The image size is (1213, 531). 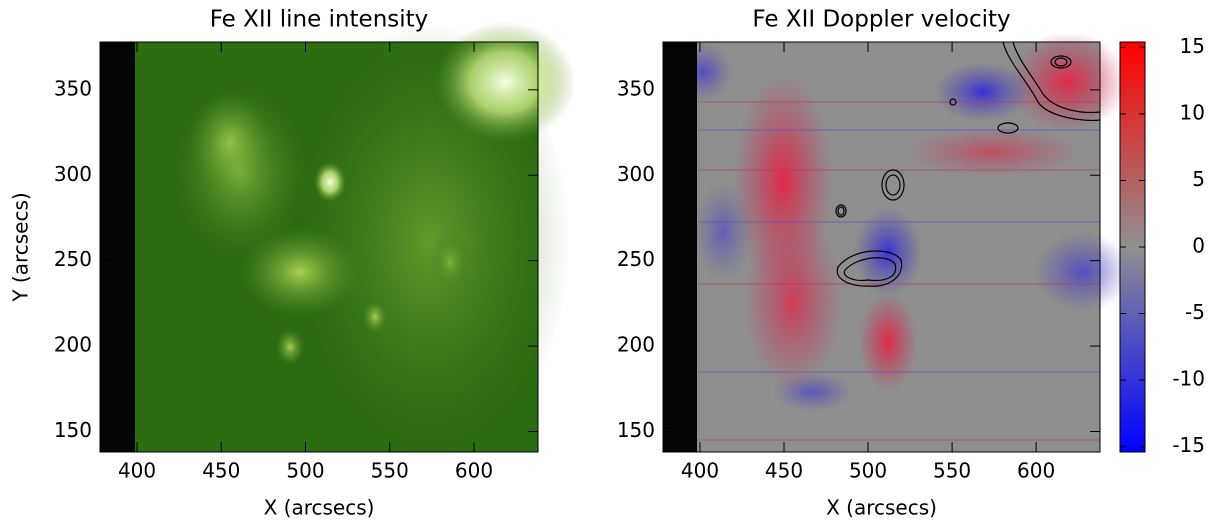 I want to click on chart-title: Fe XII Doppler velocity, so click(x=881, y=20).